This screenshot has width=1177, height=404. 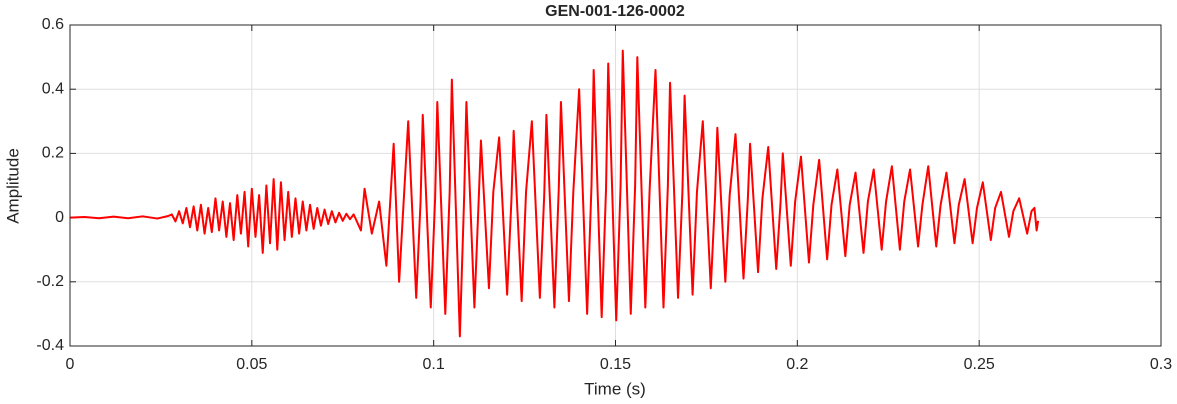 I want to click on x-tick-label: 0.25, so click(x=979, y=364).